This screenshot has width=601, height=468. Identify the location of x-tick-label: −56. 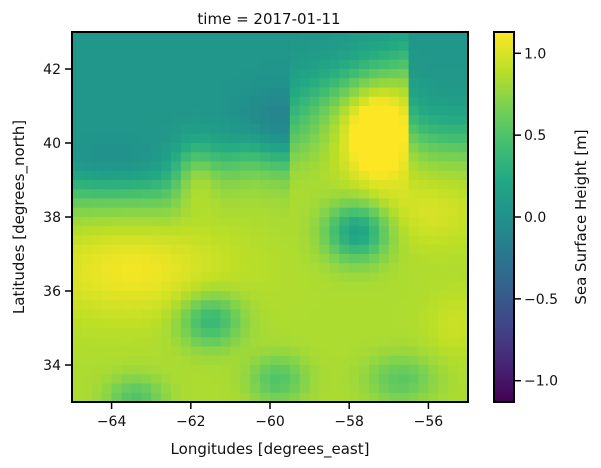
(429, 422).